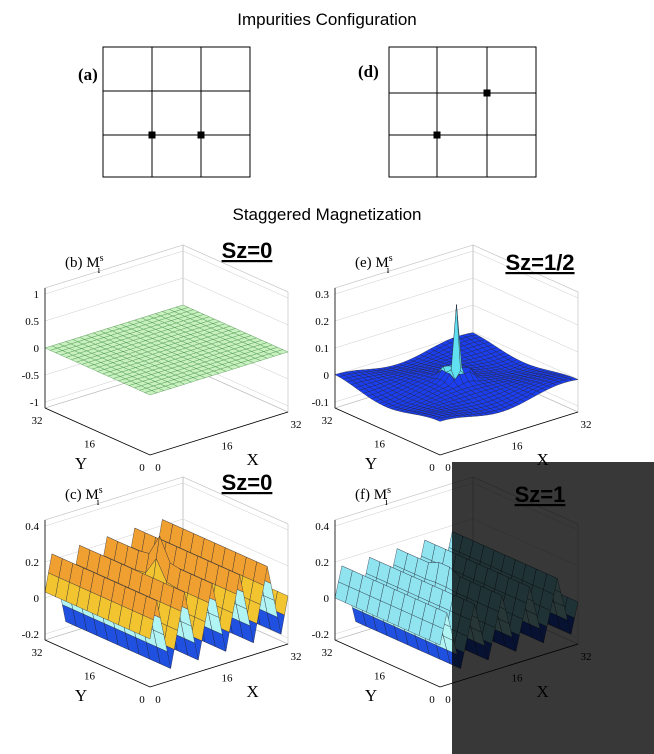  I want to click on panel-label-text: (b) M, so click(82, 263).